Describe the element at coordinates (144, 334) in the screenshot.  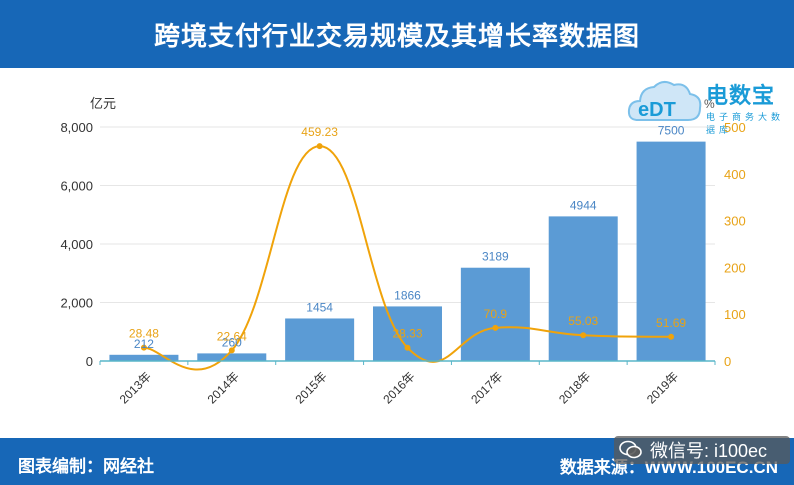
I see `line-value-label: 28.48` at that location.